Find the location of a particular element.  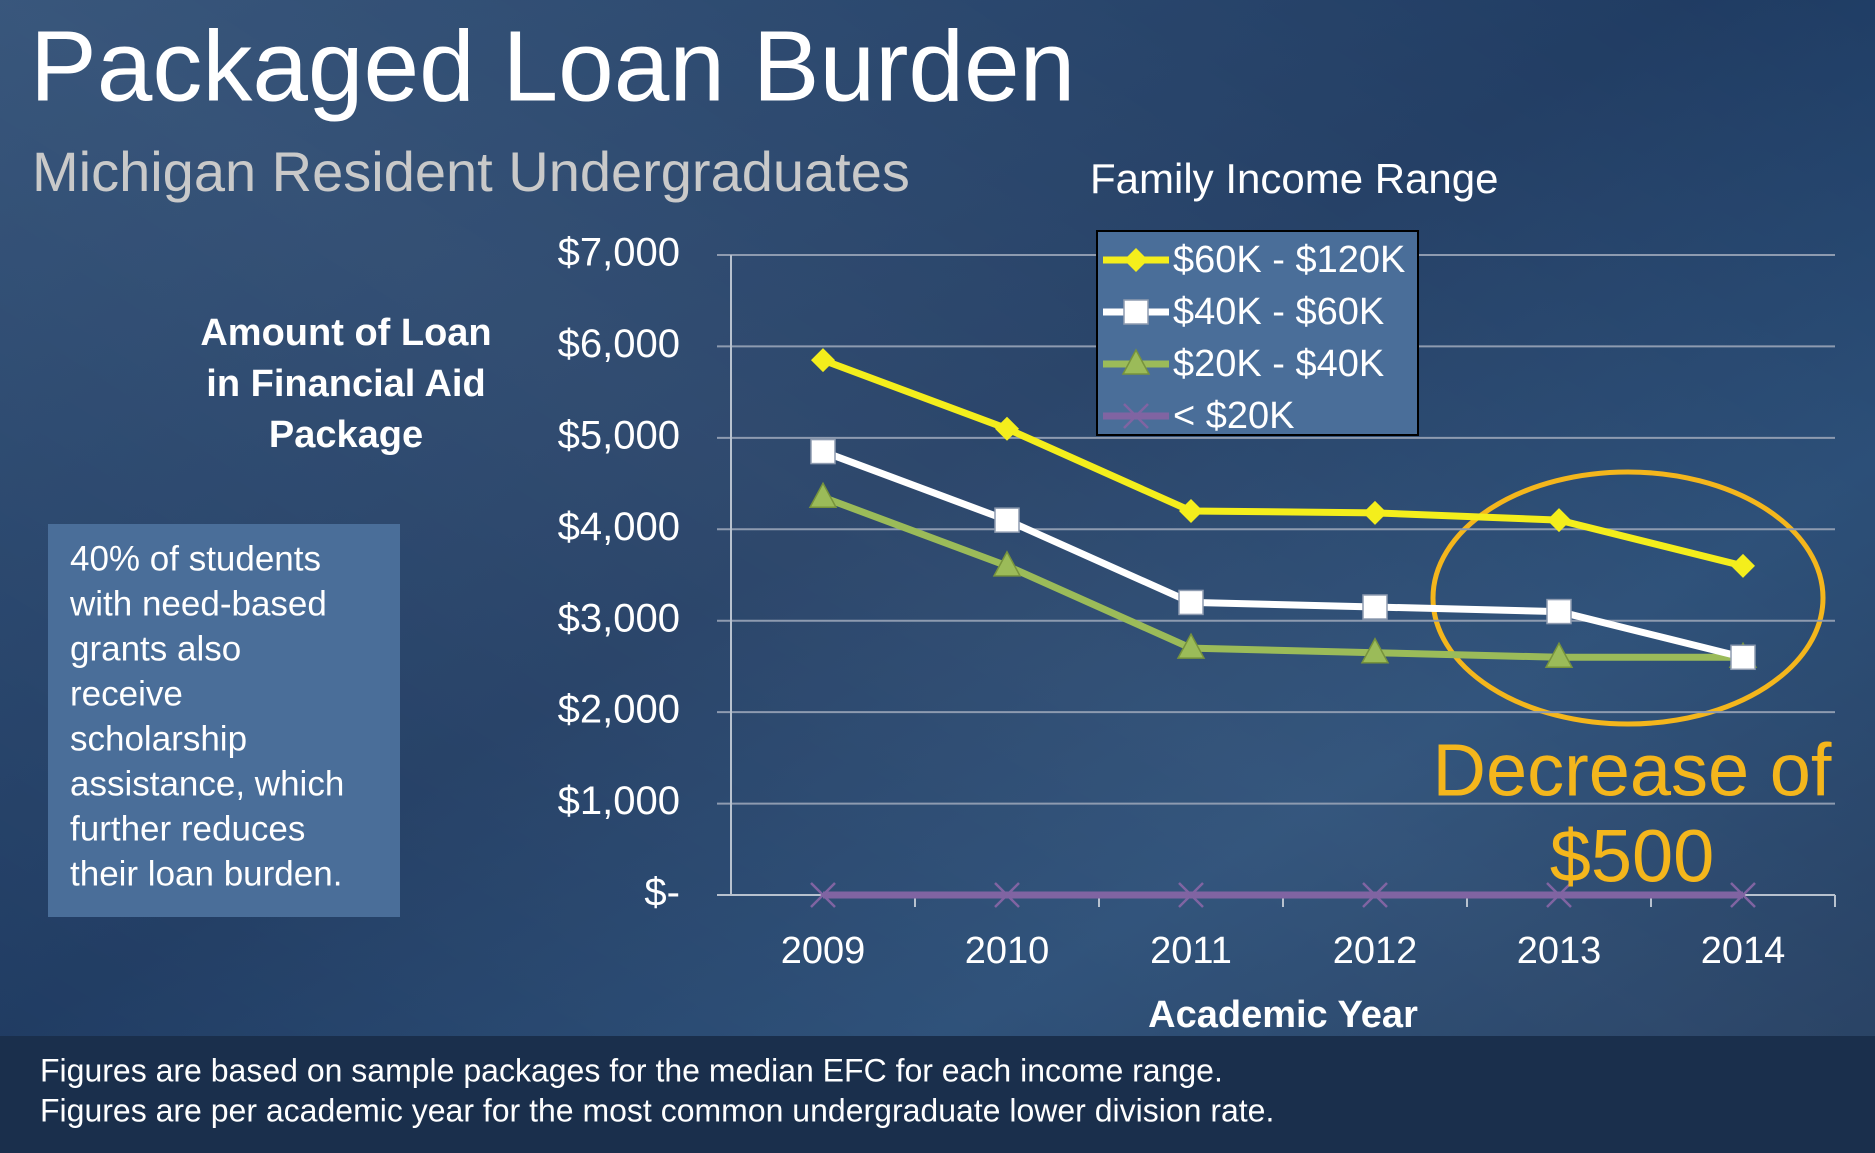

x-axis-title: Academic Year is located at coordinates (1283, 1015).